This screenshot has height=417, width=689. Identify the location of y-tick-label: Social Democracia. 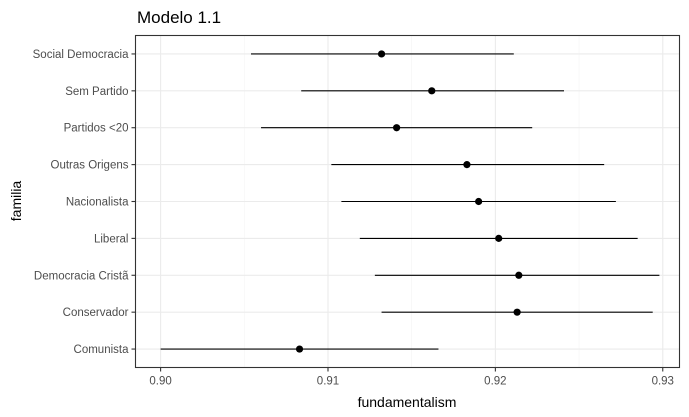
(81, 55).